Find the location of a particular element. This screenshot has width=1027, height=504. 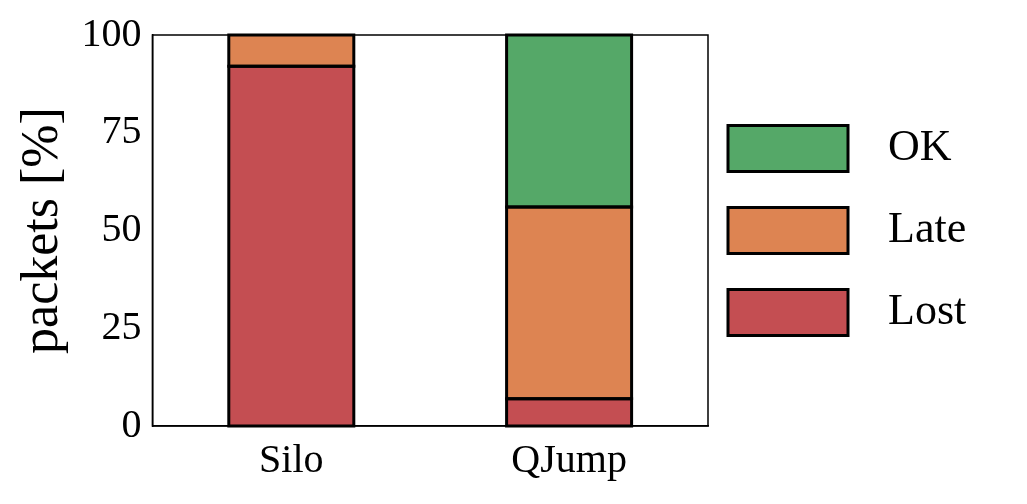

legend-label: Lost is located at coordinates (927, 310).